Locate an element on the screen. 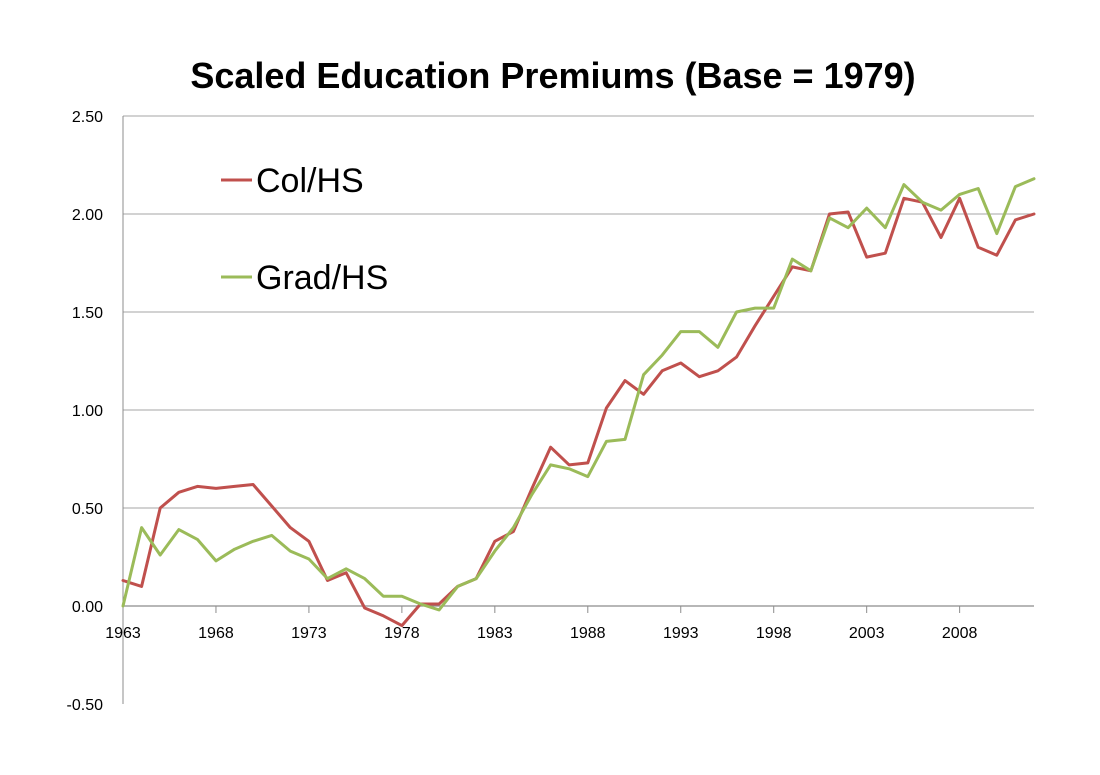 The height and width of the screenshot is (775, 1100). y-tick-label: -0.50 is located at coordinates (85, 705).